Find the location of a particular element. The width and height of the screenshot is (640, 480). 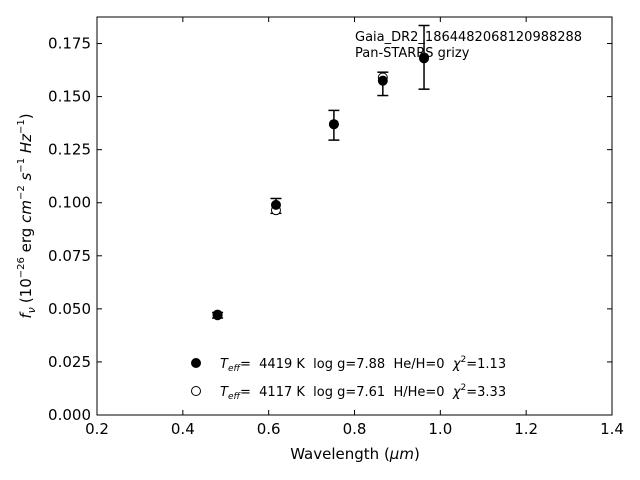

legend-2-params: = 4117 K log g=7.61 H/He=0 is located at coordinates (346, 392).